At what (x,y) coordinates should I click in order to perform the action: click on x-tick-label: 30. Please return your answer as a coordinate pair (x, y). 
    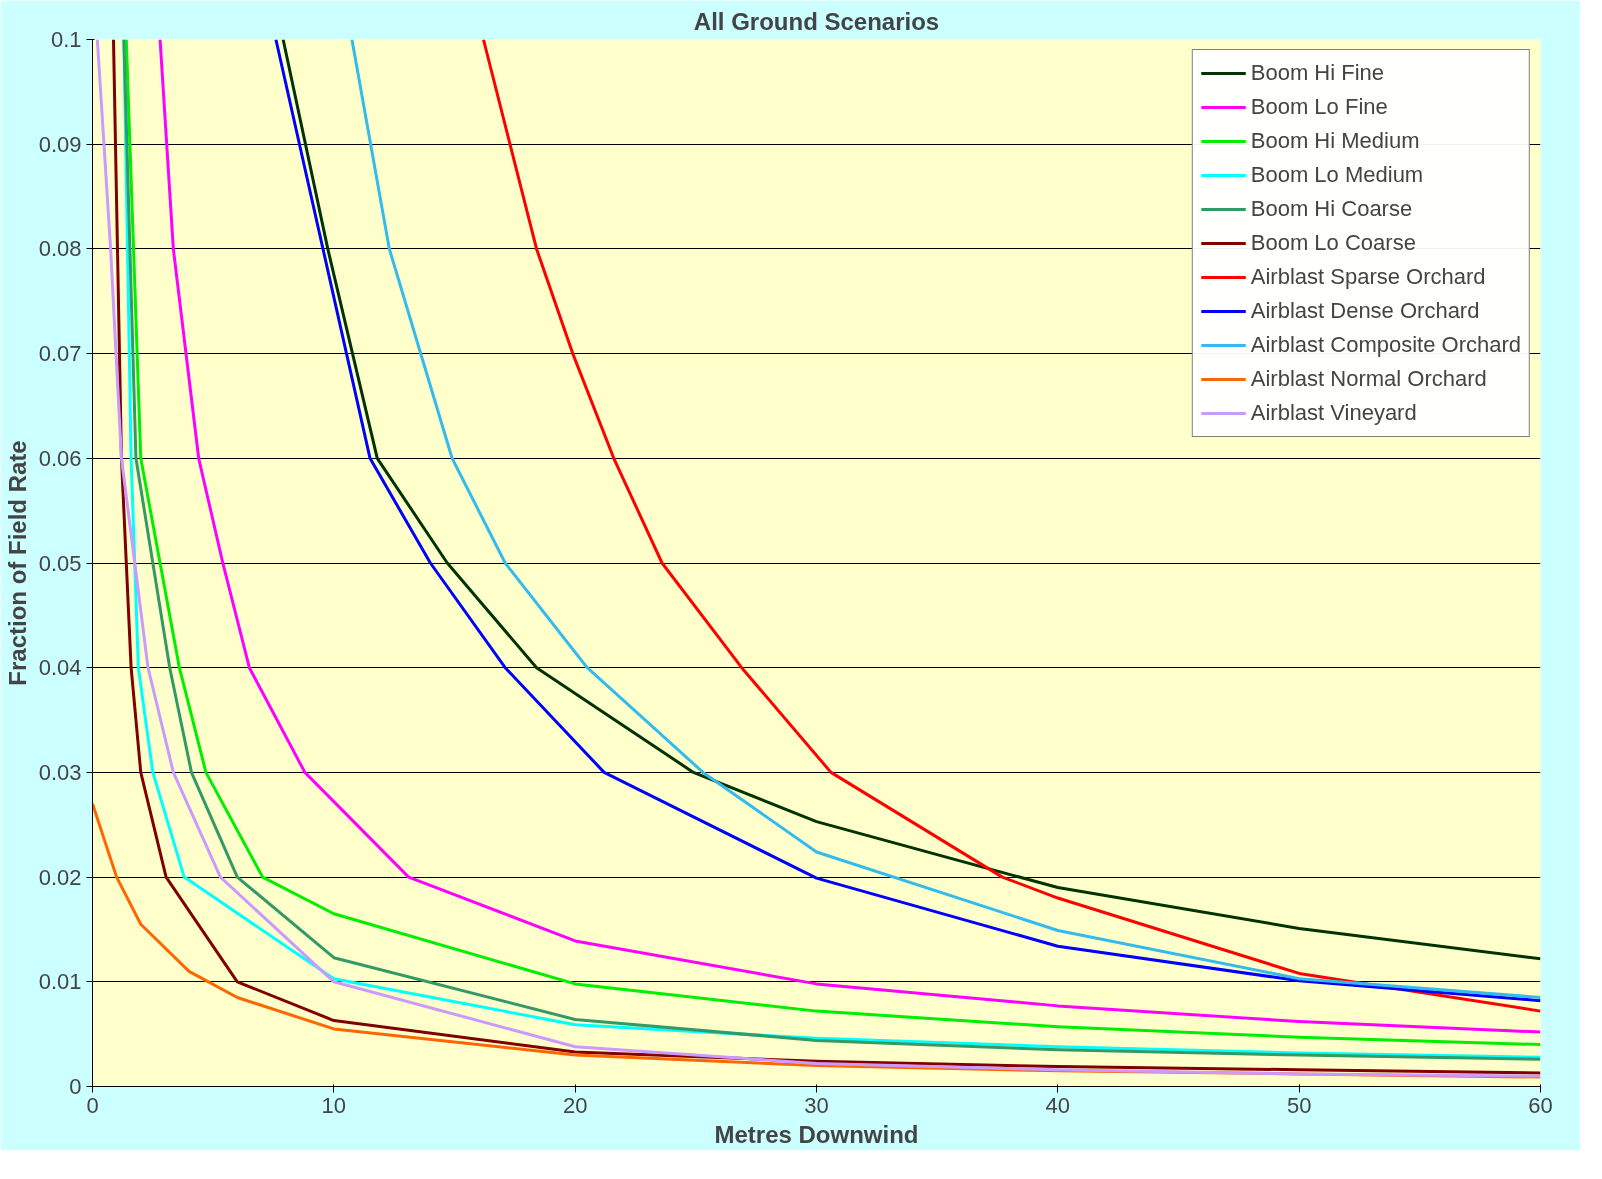
    Looking at the image, I should click on (816, 1105).